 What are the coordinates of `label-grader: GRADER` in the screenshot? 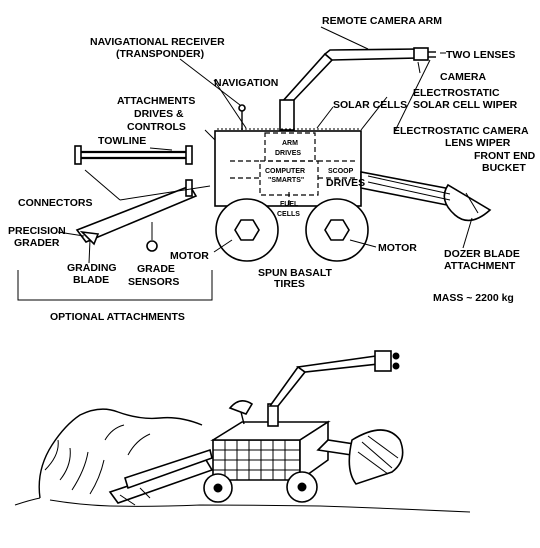 It's located at (37, 243).